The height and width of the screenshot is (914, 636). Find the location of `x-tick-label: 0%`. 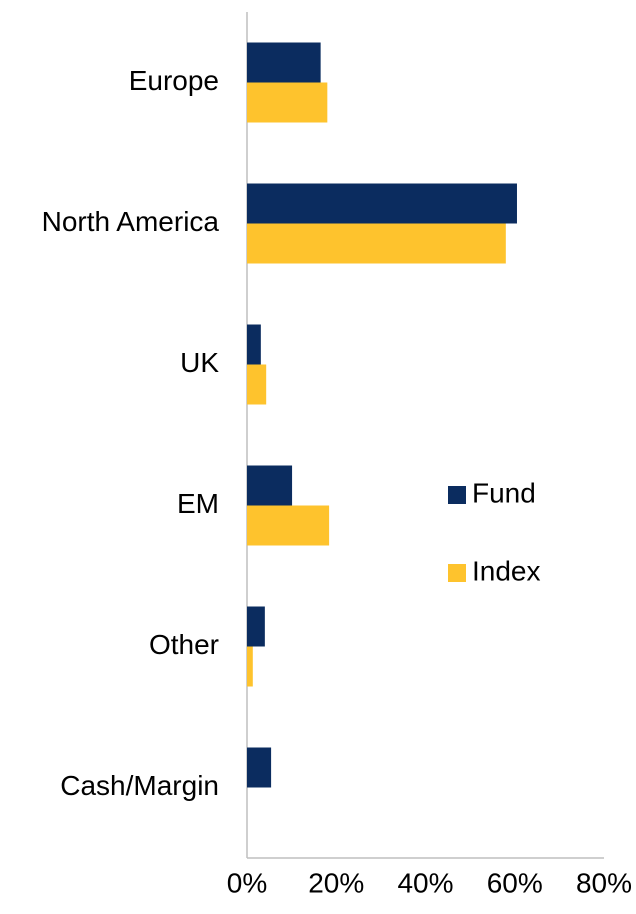

x-tick-label: 0% is located at coordinates (247, 882).